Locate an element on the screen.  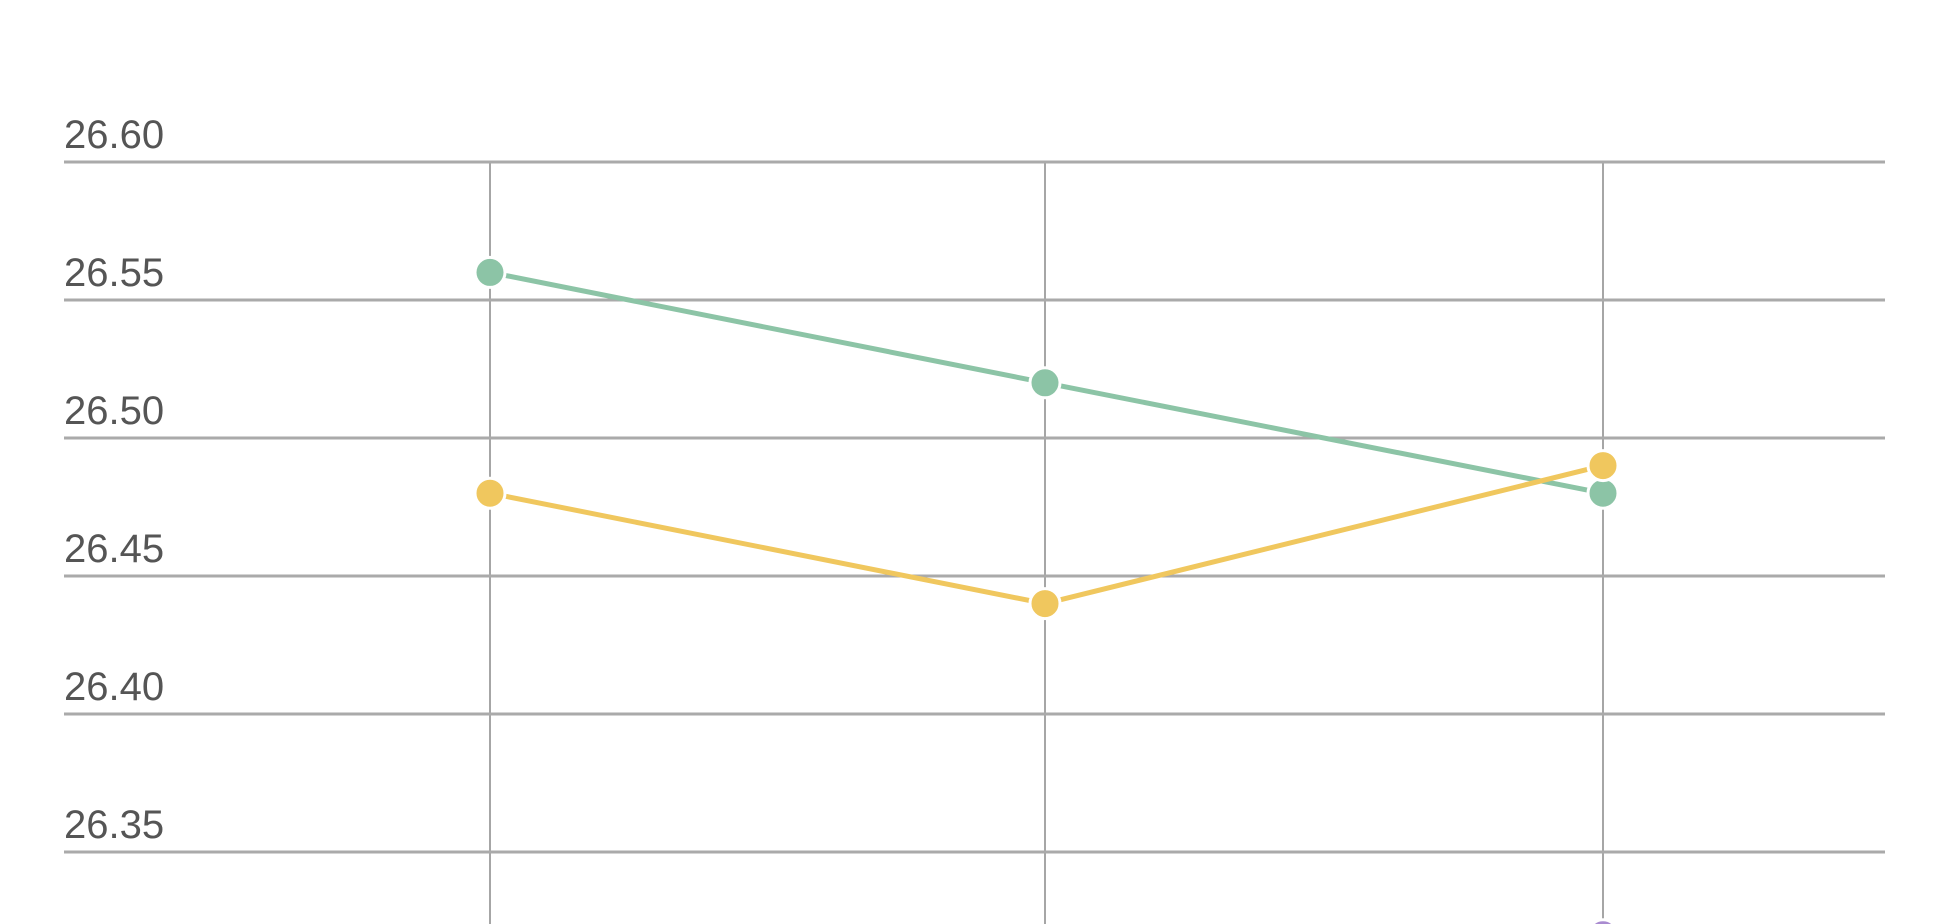
y-tick-label: 26.45 is located at coordinates (114, 549).